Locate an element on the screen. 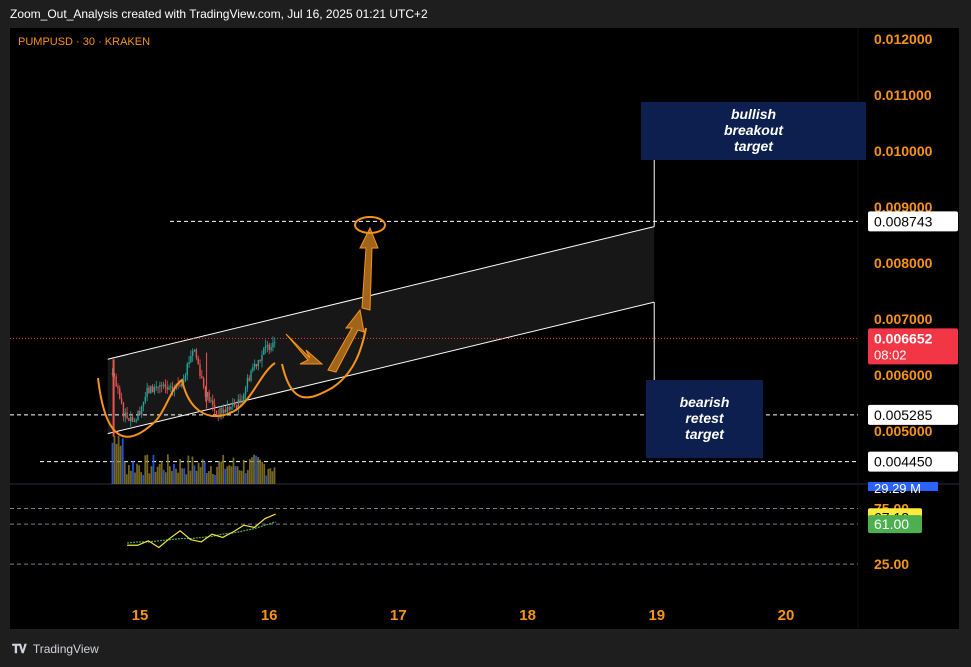 The width and height of the screenshot is (971, 667). price-label-value: 0.006652 is located at coordinates (903, 338).